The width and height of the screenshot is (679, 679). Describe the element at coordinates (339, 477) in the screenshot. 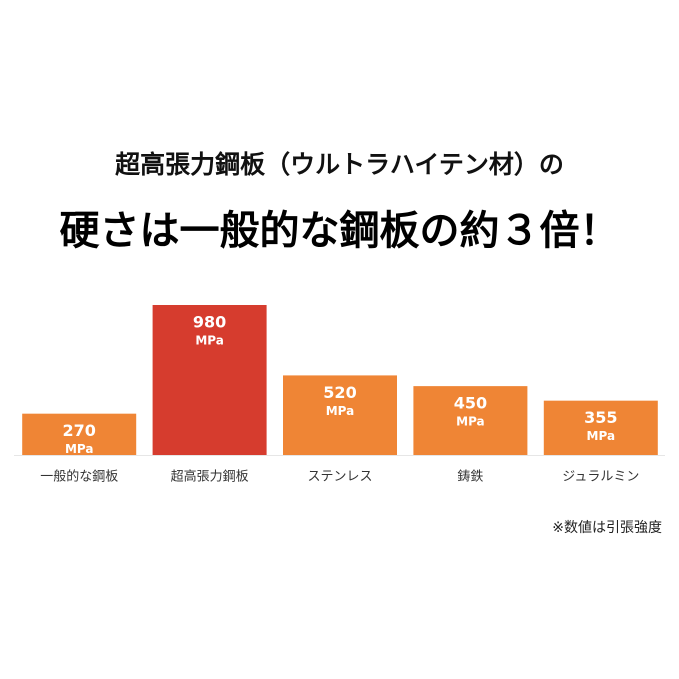

I see `x-tick-label: ステンレス` at that location.